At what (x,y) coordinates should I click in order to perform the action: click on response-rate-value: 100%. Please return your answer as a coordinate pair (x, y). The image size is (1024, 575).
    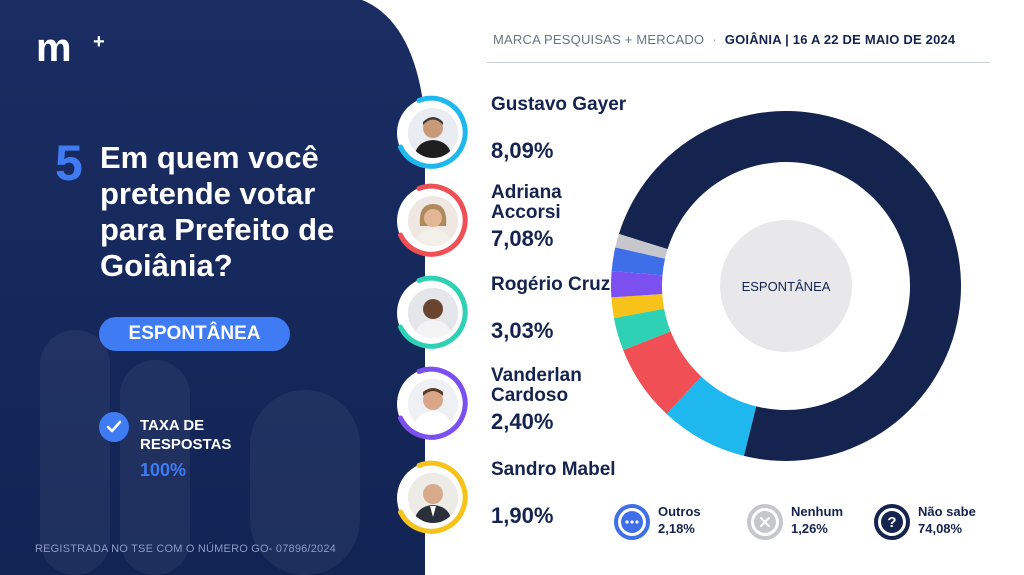
    Looking at the image, I should click on (163, 470).